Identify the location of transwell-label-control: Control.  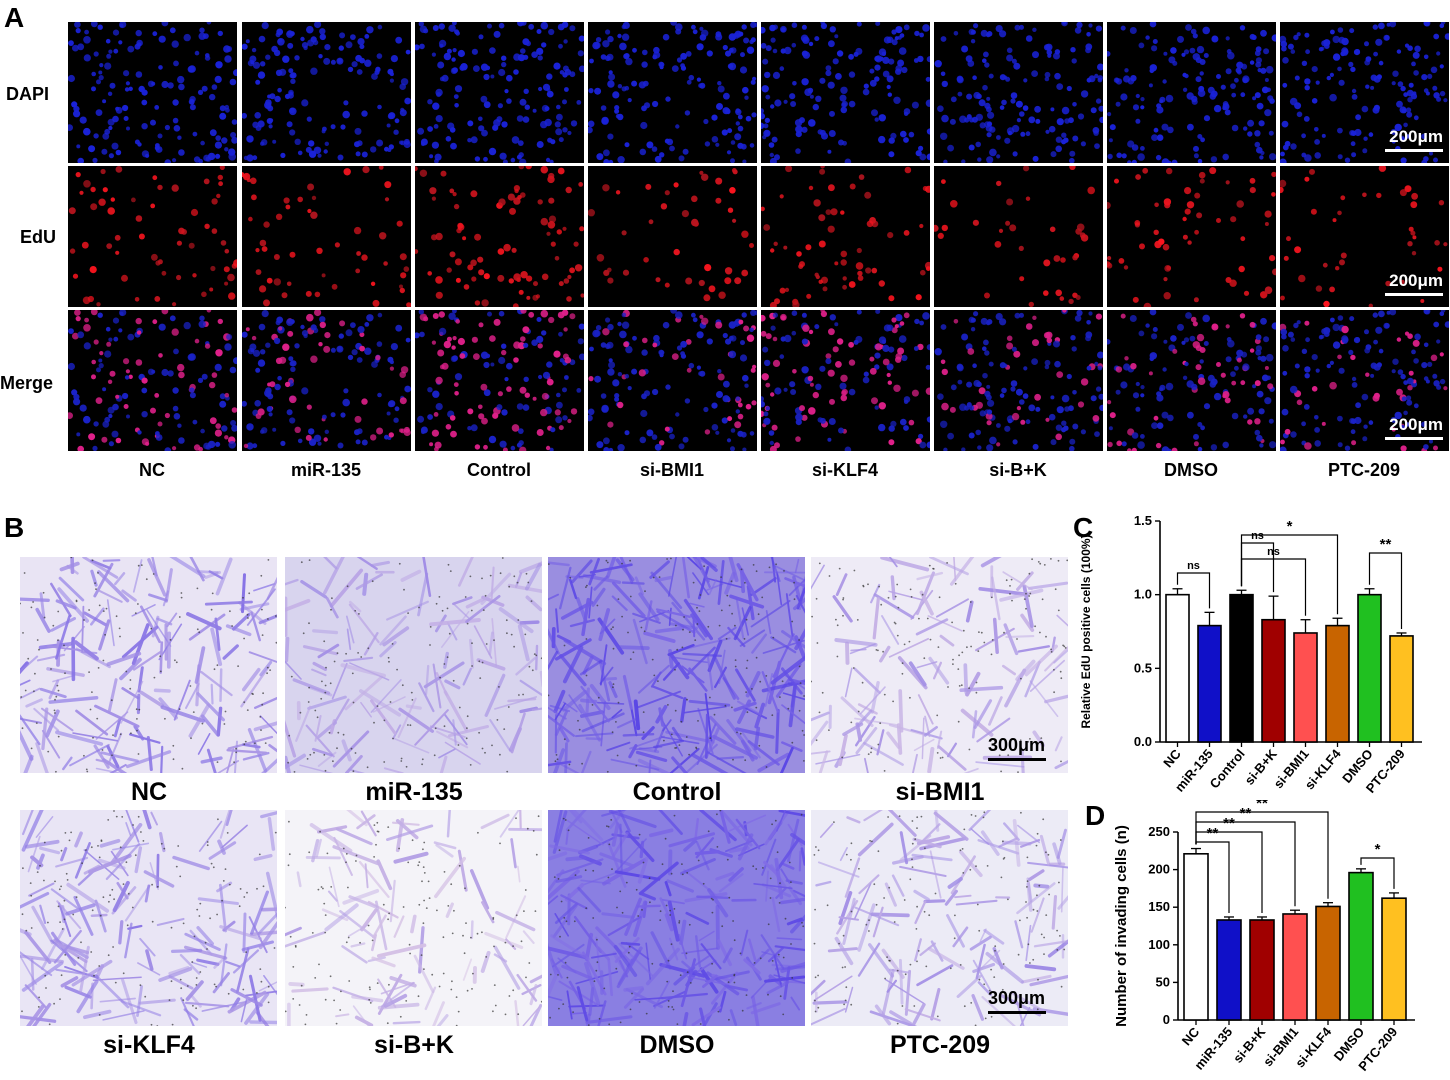
(677, 792).